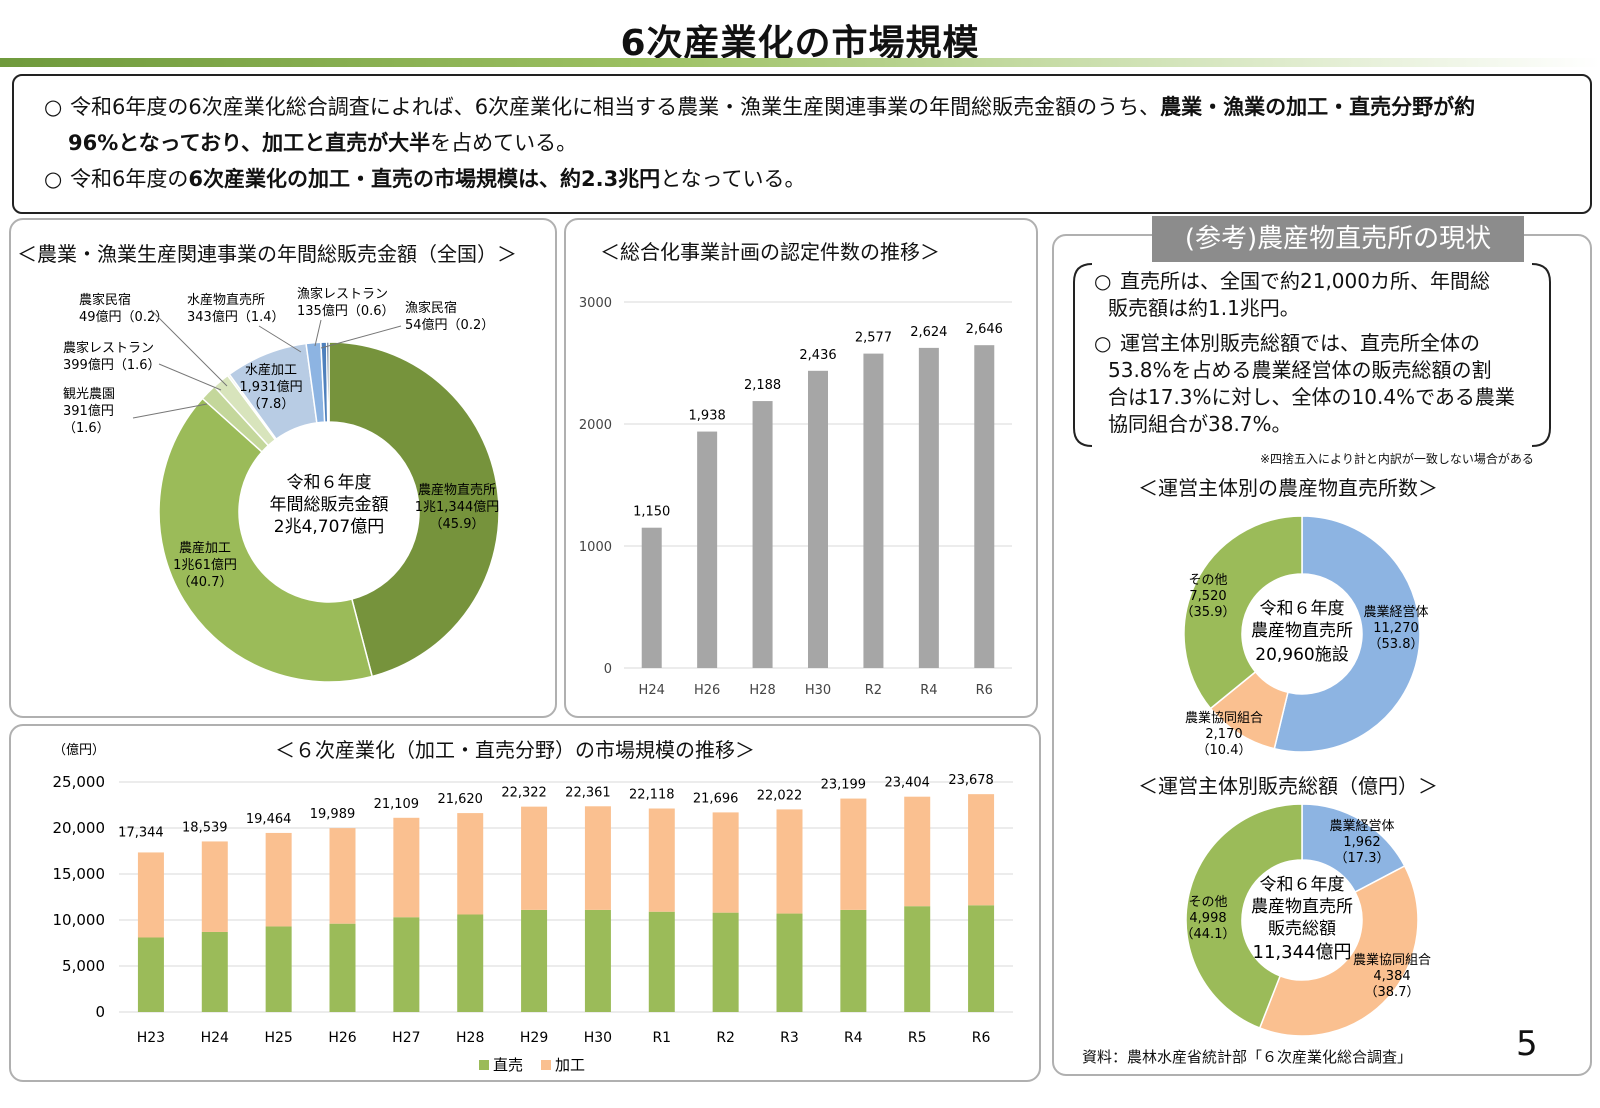  Describe the element at coordinates (79, 874) in the screenshot. I see `bar2-ytick-3: 15,000` at that location.